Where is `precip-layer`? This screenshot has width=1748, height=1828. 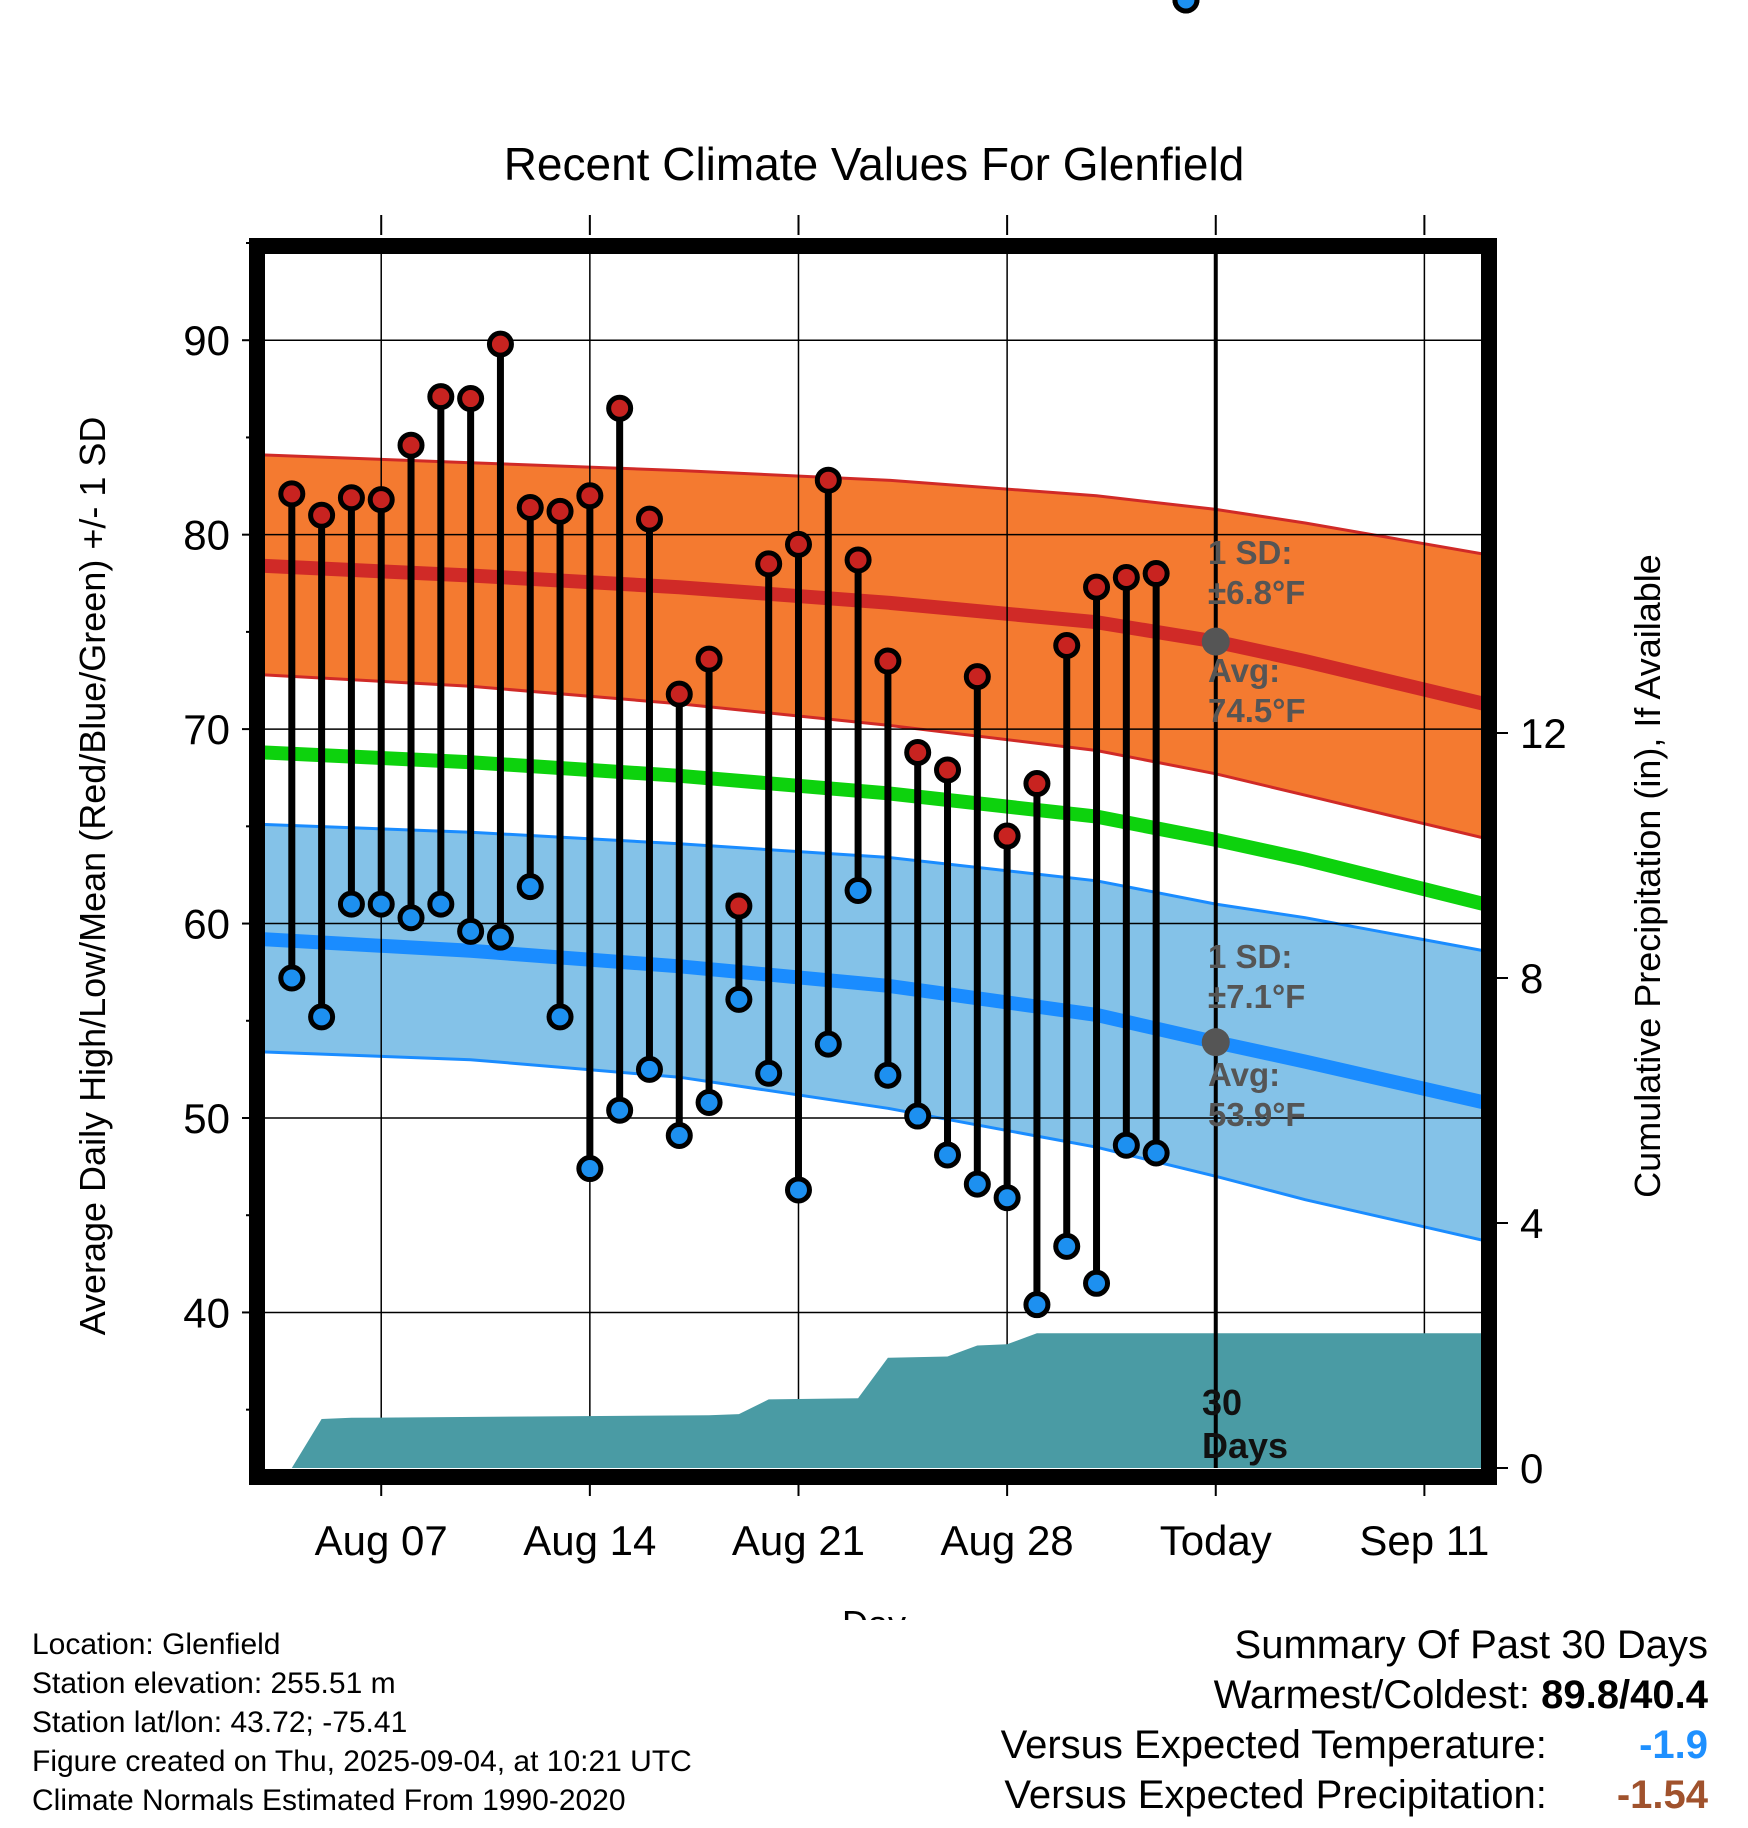
precip-layer is located at coordinates (887, 1400).